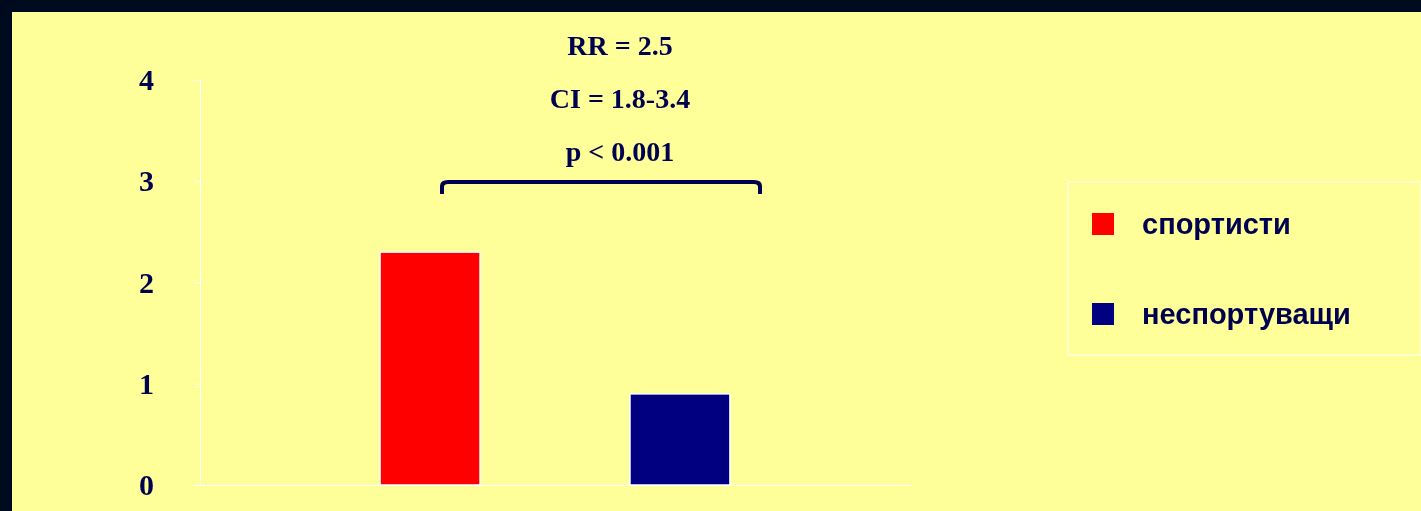  I want to click on legend-label: неспортуващи, so click(1246, 314).